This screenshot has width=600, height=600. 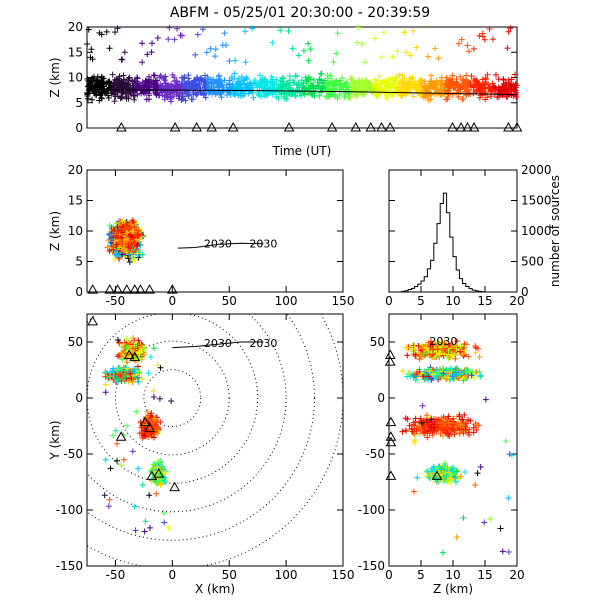 I want to click on track-label: 2030, so click(x=263, y=343).